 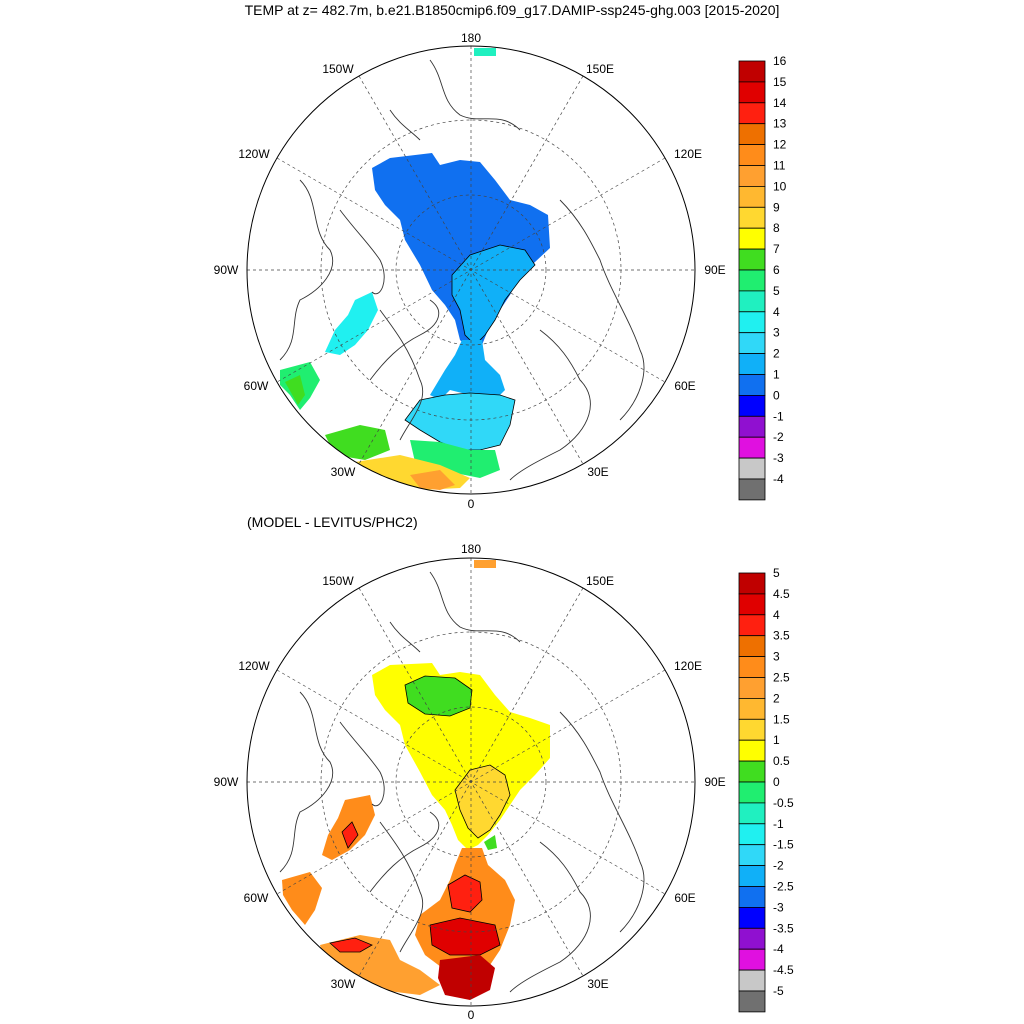 I want to click on bottom-nordic-red, so click(x=465, y=893).